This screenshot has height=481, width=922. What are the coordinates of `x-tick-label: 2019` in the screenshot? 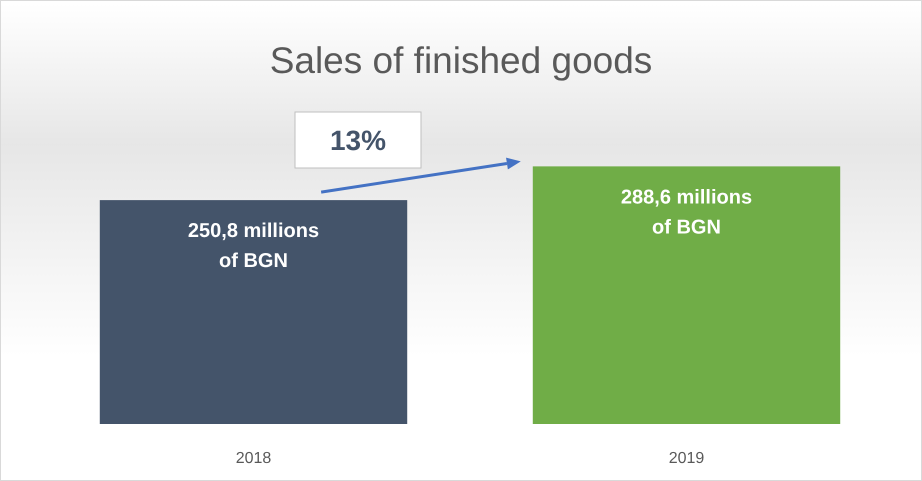 It's located at (686, 458).